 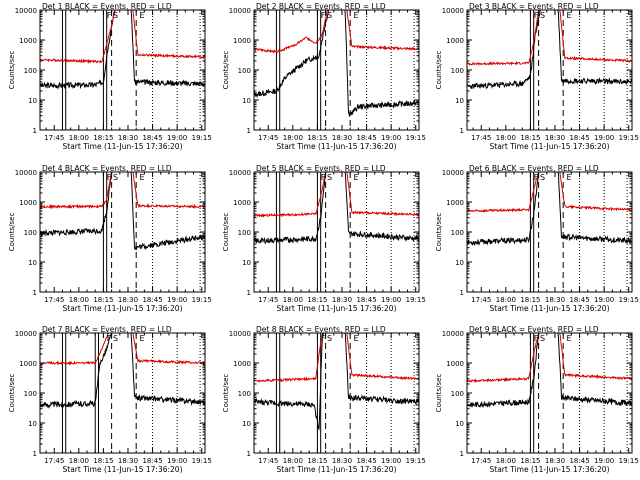 What do you see at coordinates (534, 168) in the screenshot?
I see `panel-title: Det 6 BLACK = Events, RED = LLD` at bounding box center [534, 168].